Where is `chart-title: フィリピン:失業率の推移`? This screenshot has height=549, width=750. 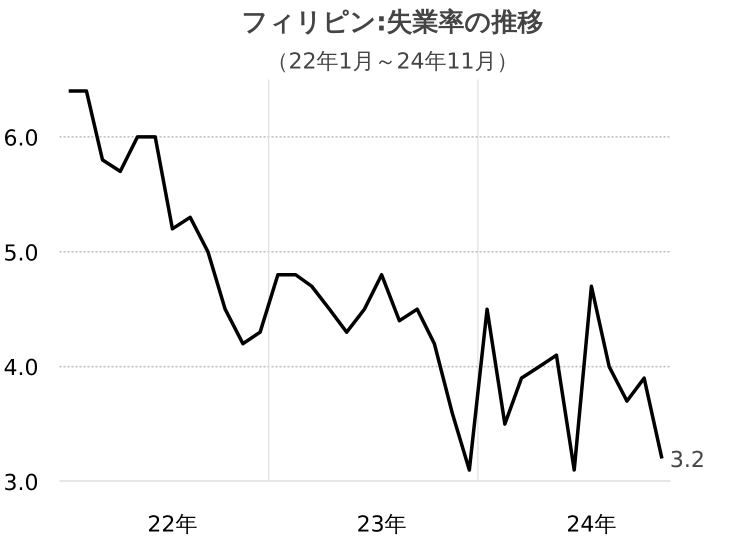
chart-title: フィリピン:失業率の推移 is located at coordinates (392, 23).